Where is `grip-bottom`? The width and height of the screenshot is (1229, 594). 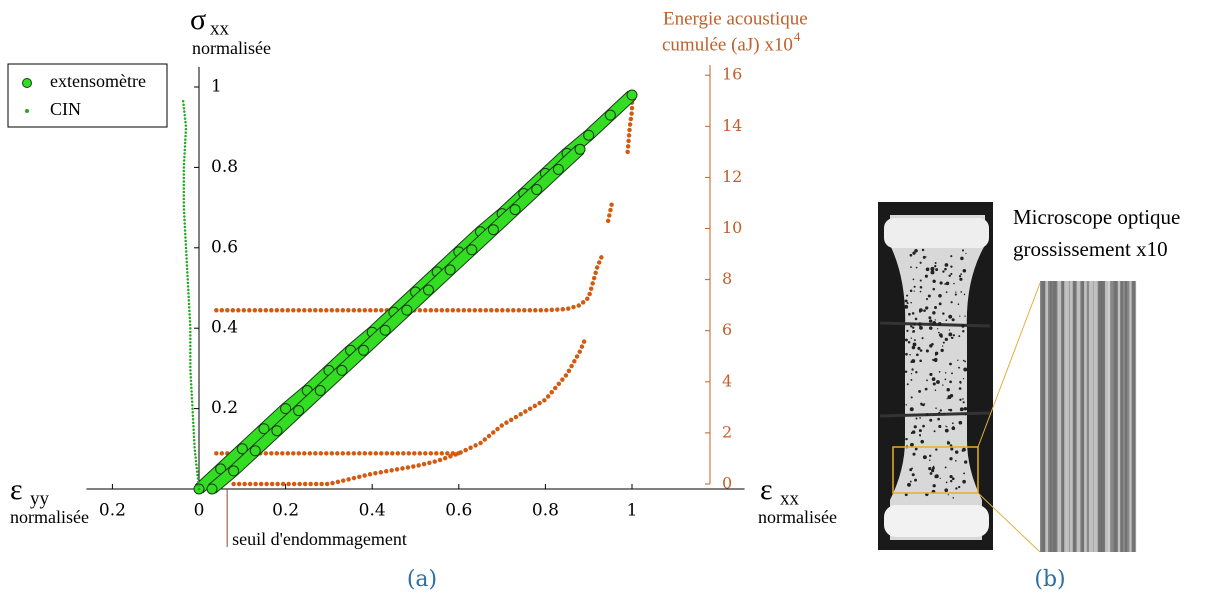
grip-bottom is located at coordinates (936, 521).